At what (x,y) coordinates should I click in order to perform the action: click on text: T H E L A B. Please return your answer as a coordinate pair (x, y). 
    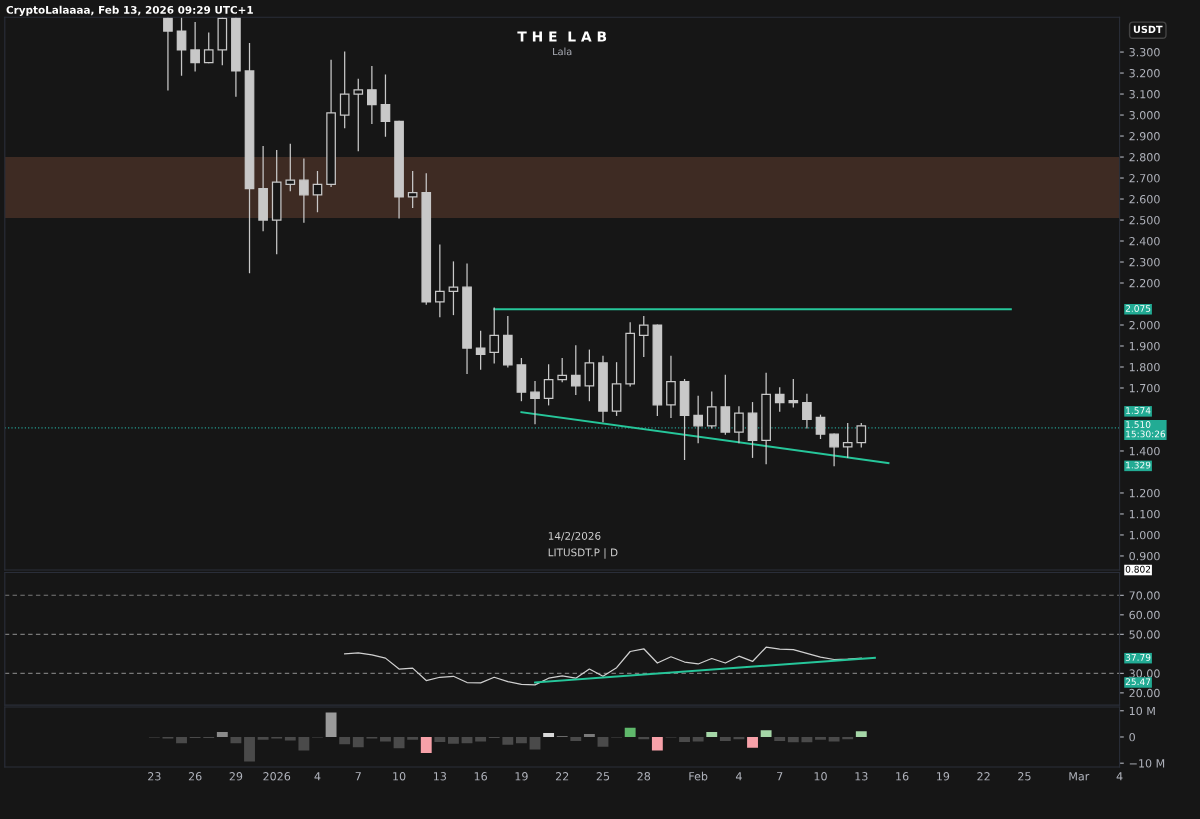
    Looking at the image, I should click on (562, 36).